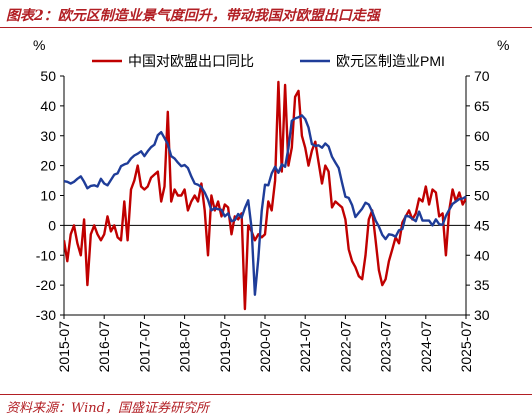 This screenshot has width=532, height=418. I want to click on right-tick-label: 65, so click(482, 106).